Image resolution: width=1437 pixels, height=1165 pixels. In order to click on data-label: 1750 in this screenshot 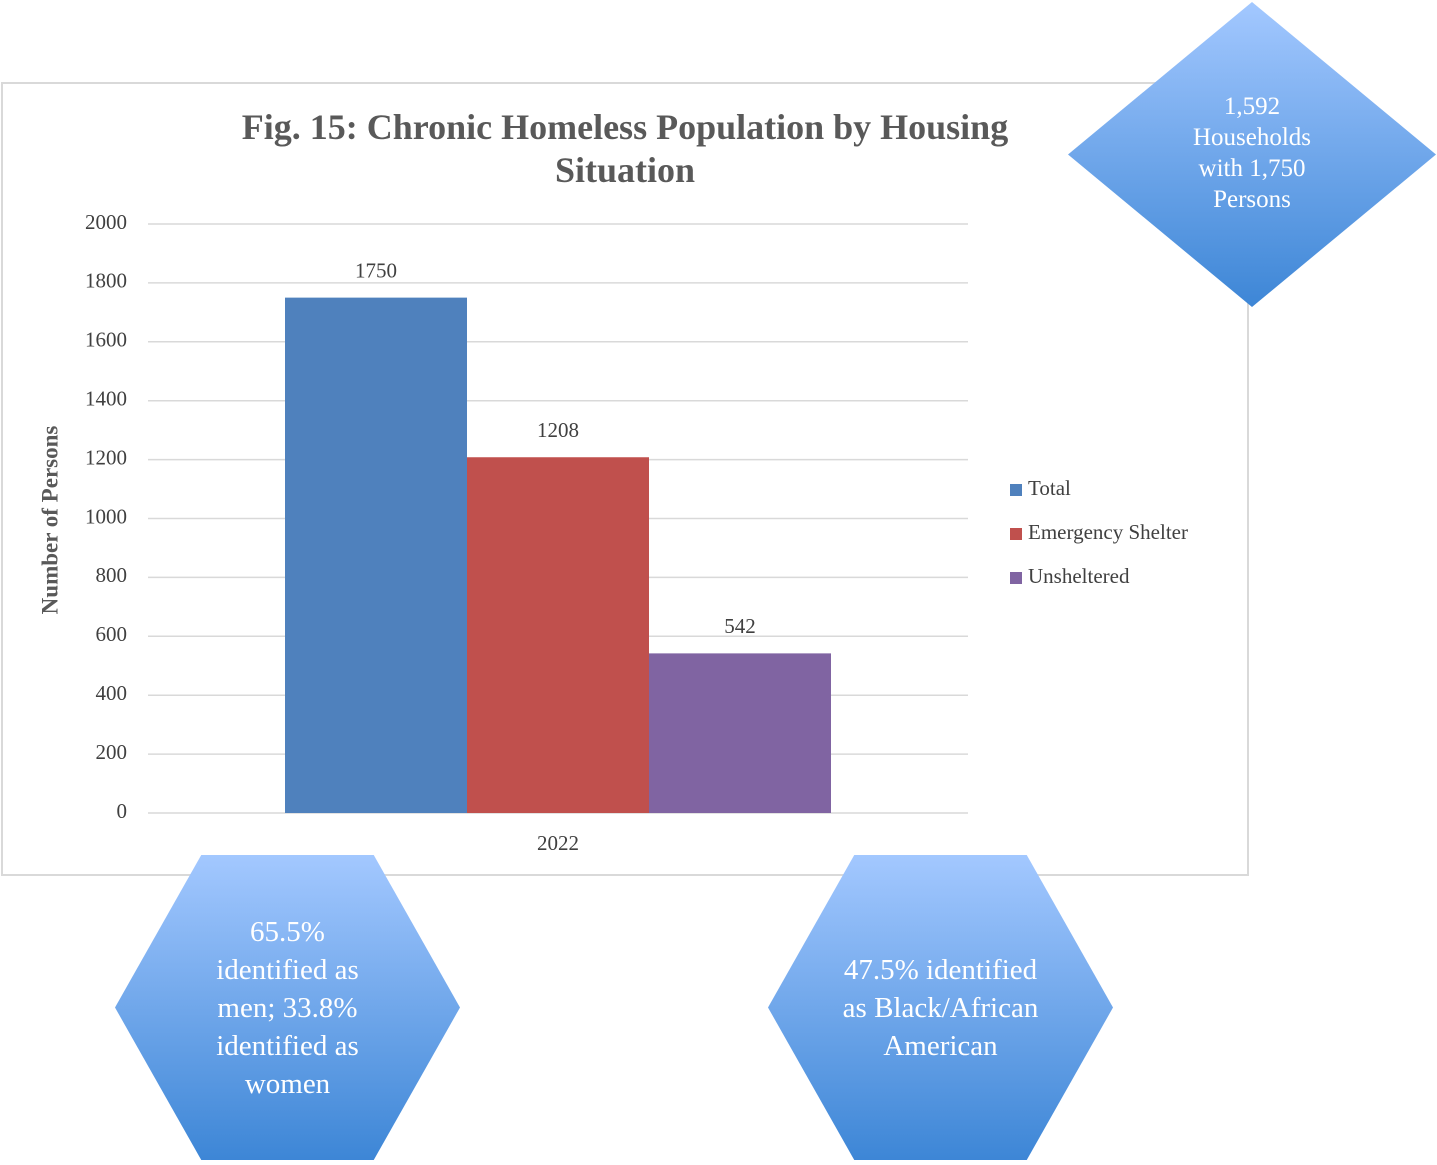, I will do `click(376, 270)`.